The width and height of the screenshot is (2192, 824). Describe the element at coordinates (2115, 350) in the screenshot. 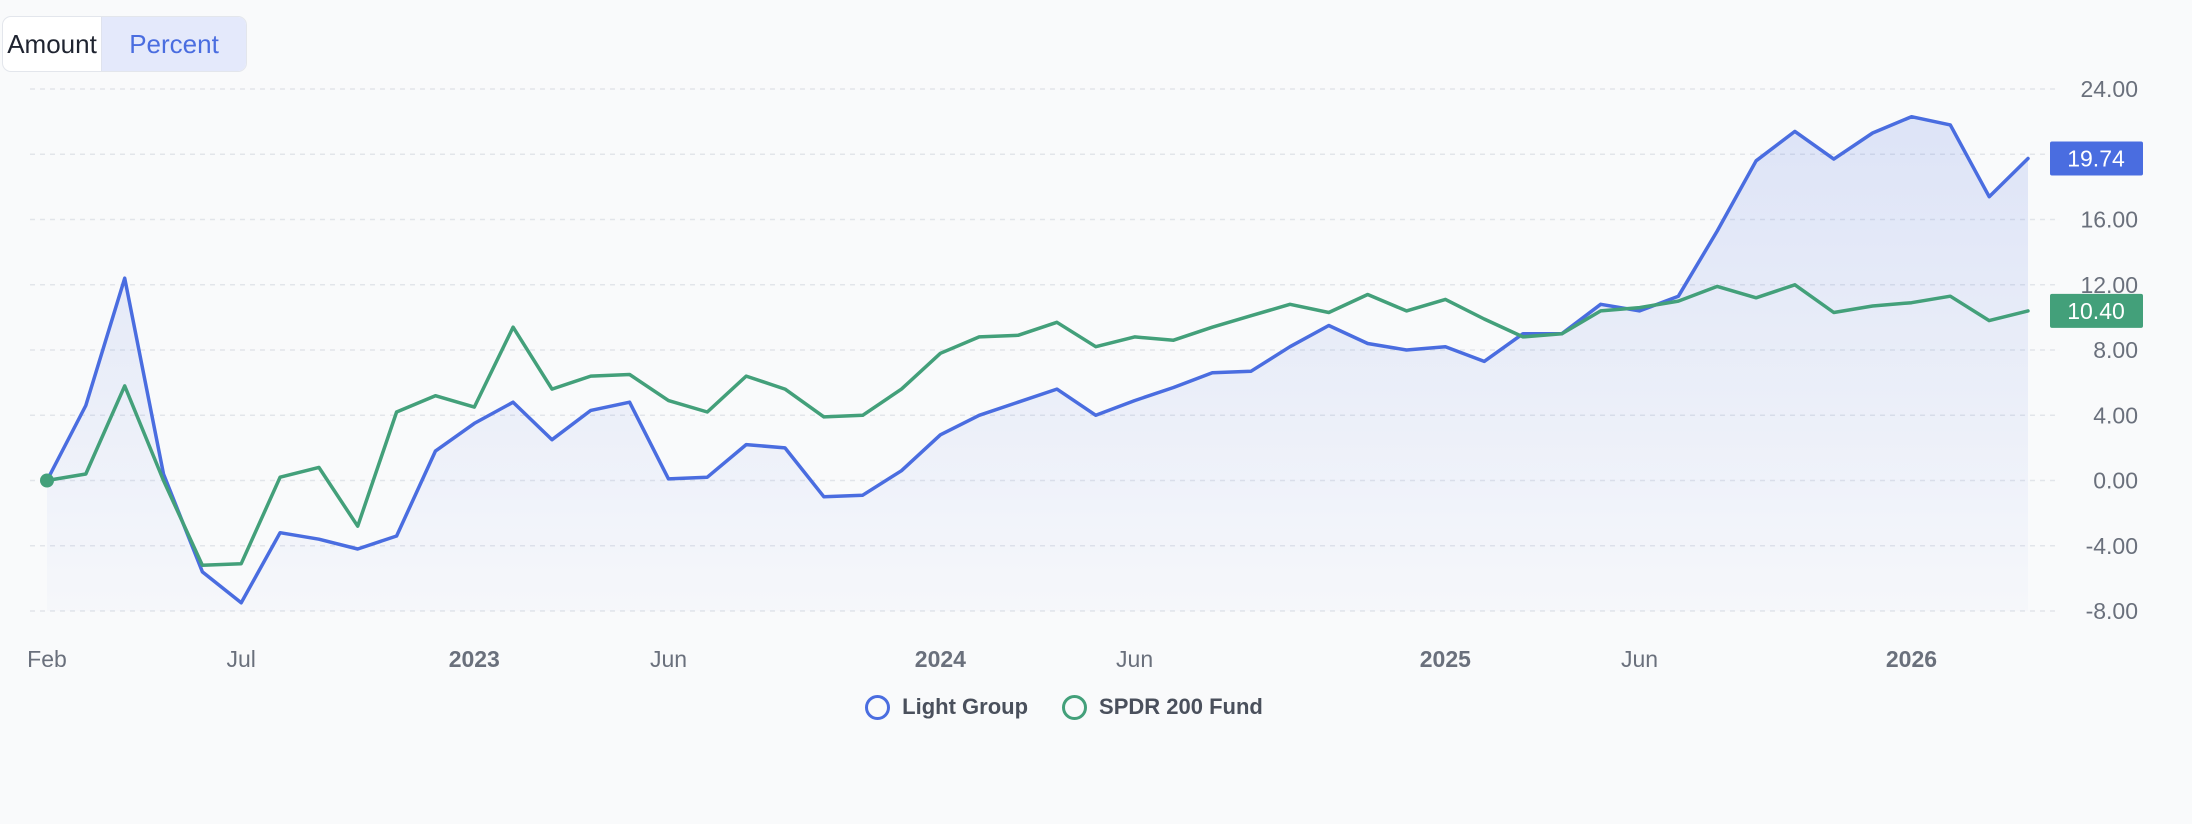

I see `y-tick-label: 8.00` at that location.